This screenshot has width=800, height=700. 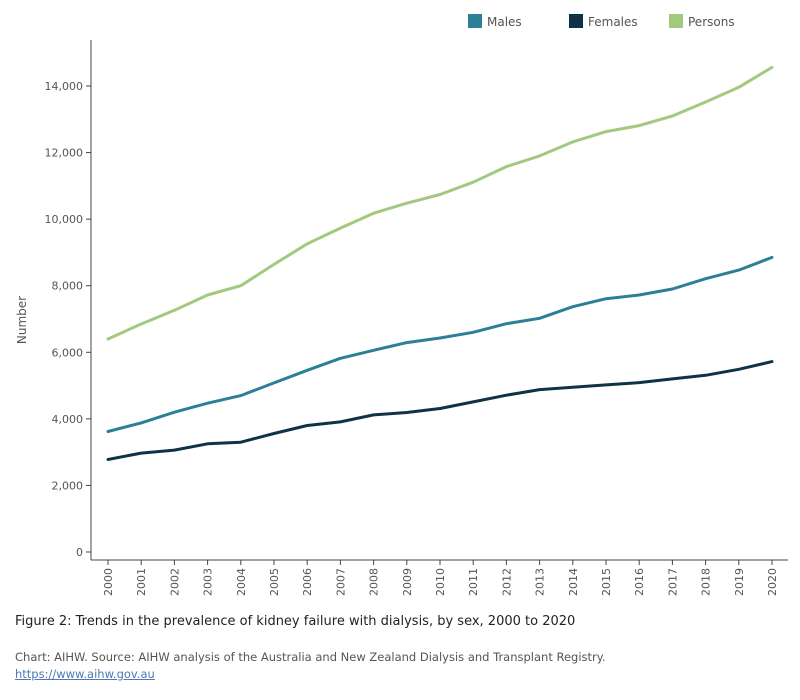 I want to click on y-axis: 0 2,000 4,000 6,000 8,000 10,000 12,000 14,000, so click(x=68, y=300).